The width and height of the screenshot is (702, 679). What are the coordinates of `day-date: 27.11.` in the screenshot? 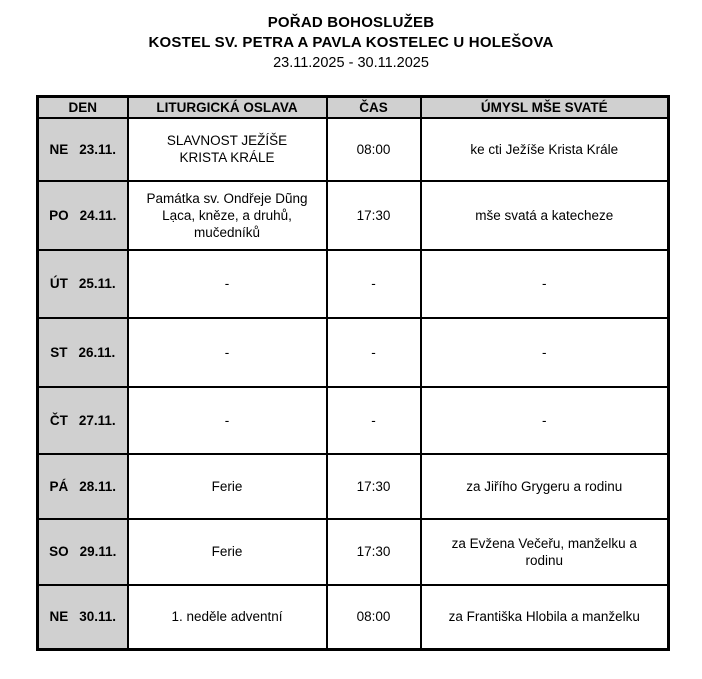 It's located at (97, 420).